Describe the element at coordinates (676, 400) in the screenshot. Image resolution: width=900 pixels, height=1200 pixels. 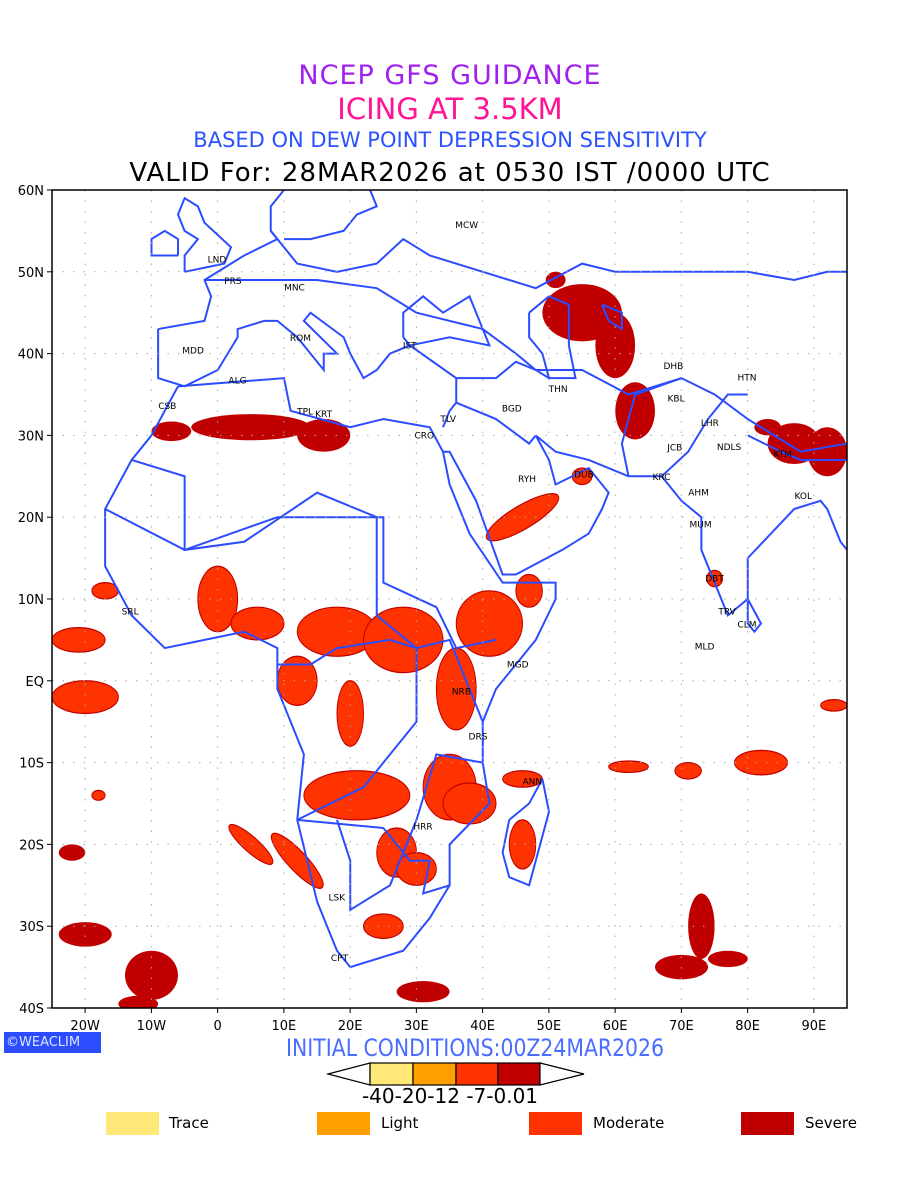
I see `city-label: KBL` at that location.